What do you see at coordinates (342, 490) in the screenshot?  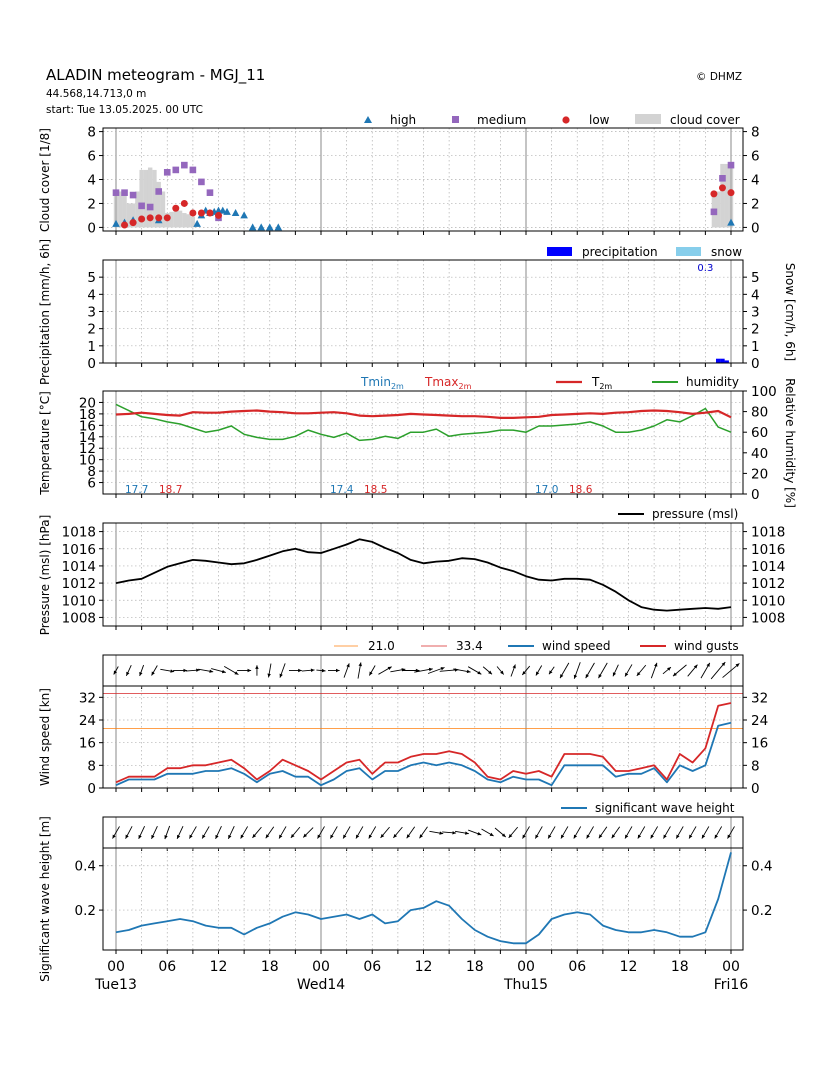 I see `tmin-value: 17.4` at bounding box center [342, 490].